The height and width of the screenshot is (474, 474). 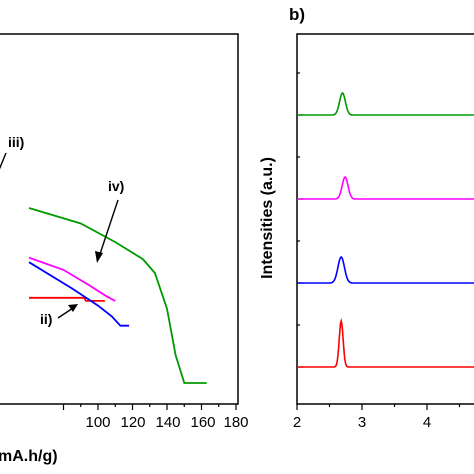 What do you see at coordinates (235, 422) in the screenshot?
I see `a-x-tick-label-180: 180` at bounding box center [235, 422].